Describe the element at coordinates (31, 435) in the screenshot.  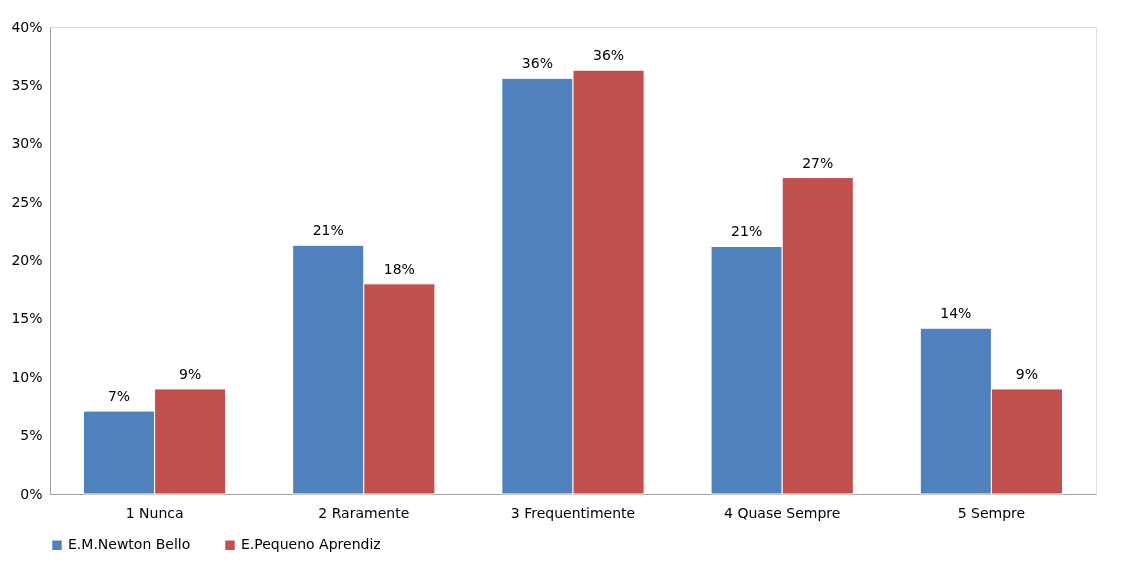
I see `y-tick-label: 5%` at that location.